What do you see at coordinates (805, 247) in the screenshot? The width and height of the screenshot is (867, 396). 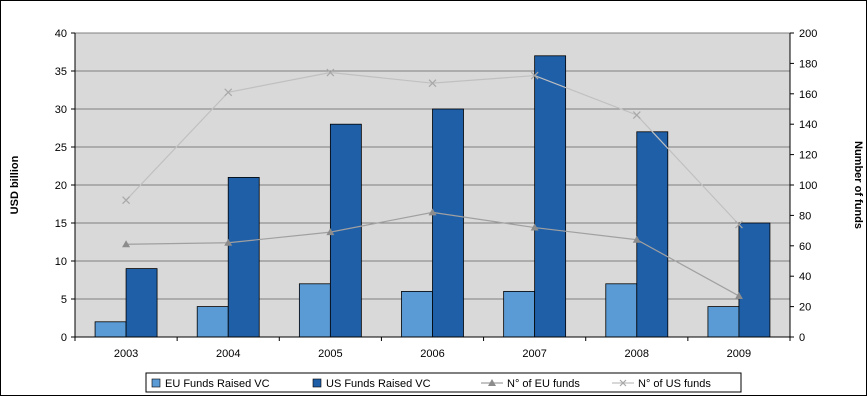 I see `y2-tick-label: 60` at bounding box center [805, 247].